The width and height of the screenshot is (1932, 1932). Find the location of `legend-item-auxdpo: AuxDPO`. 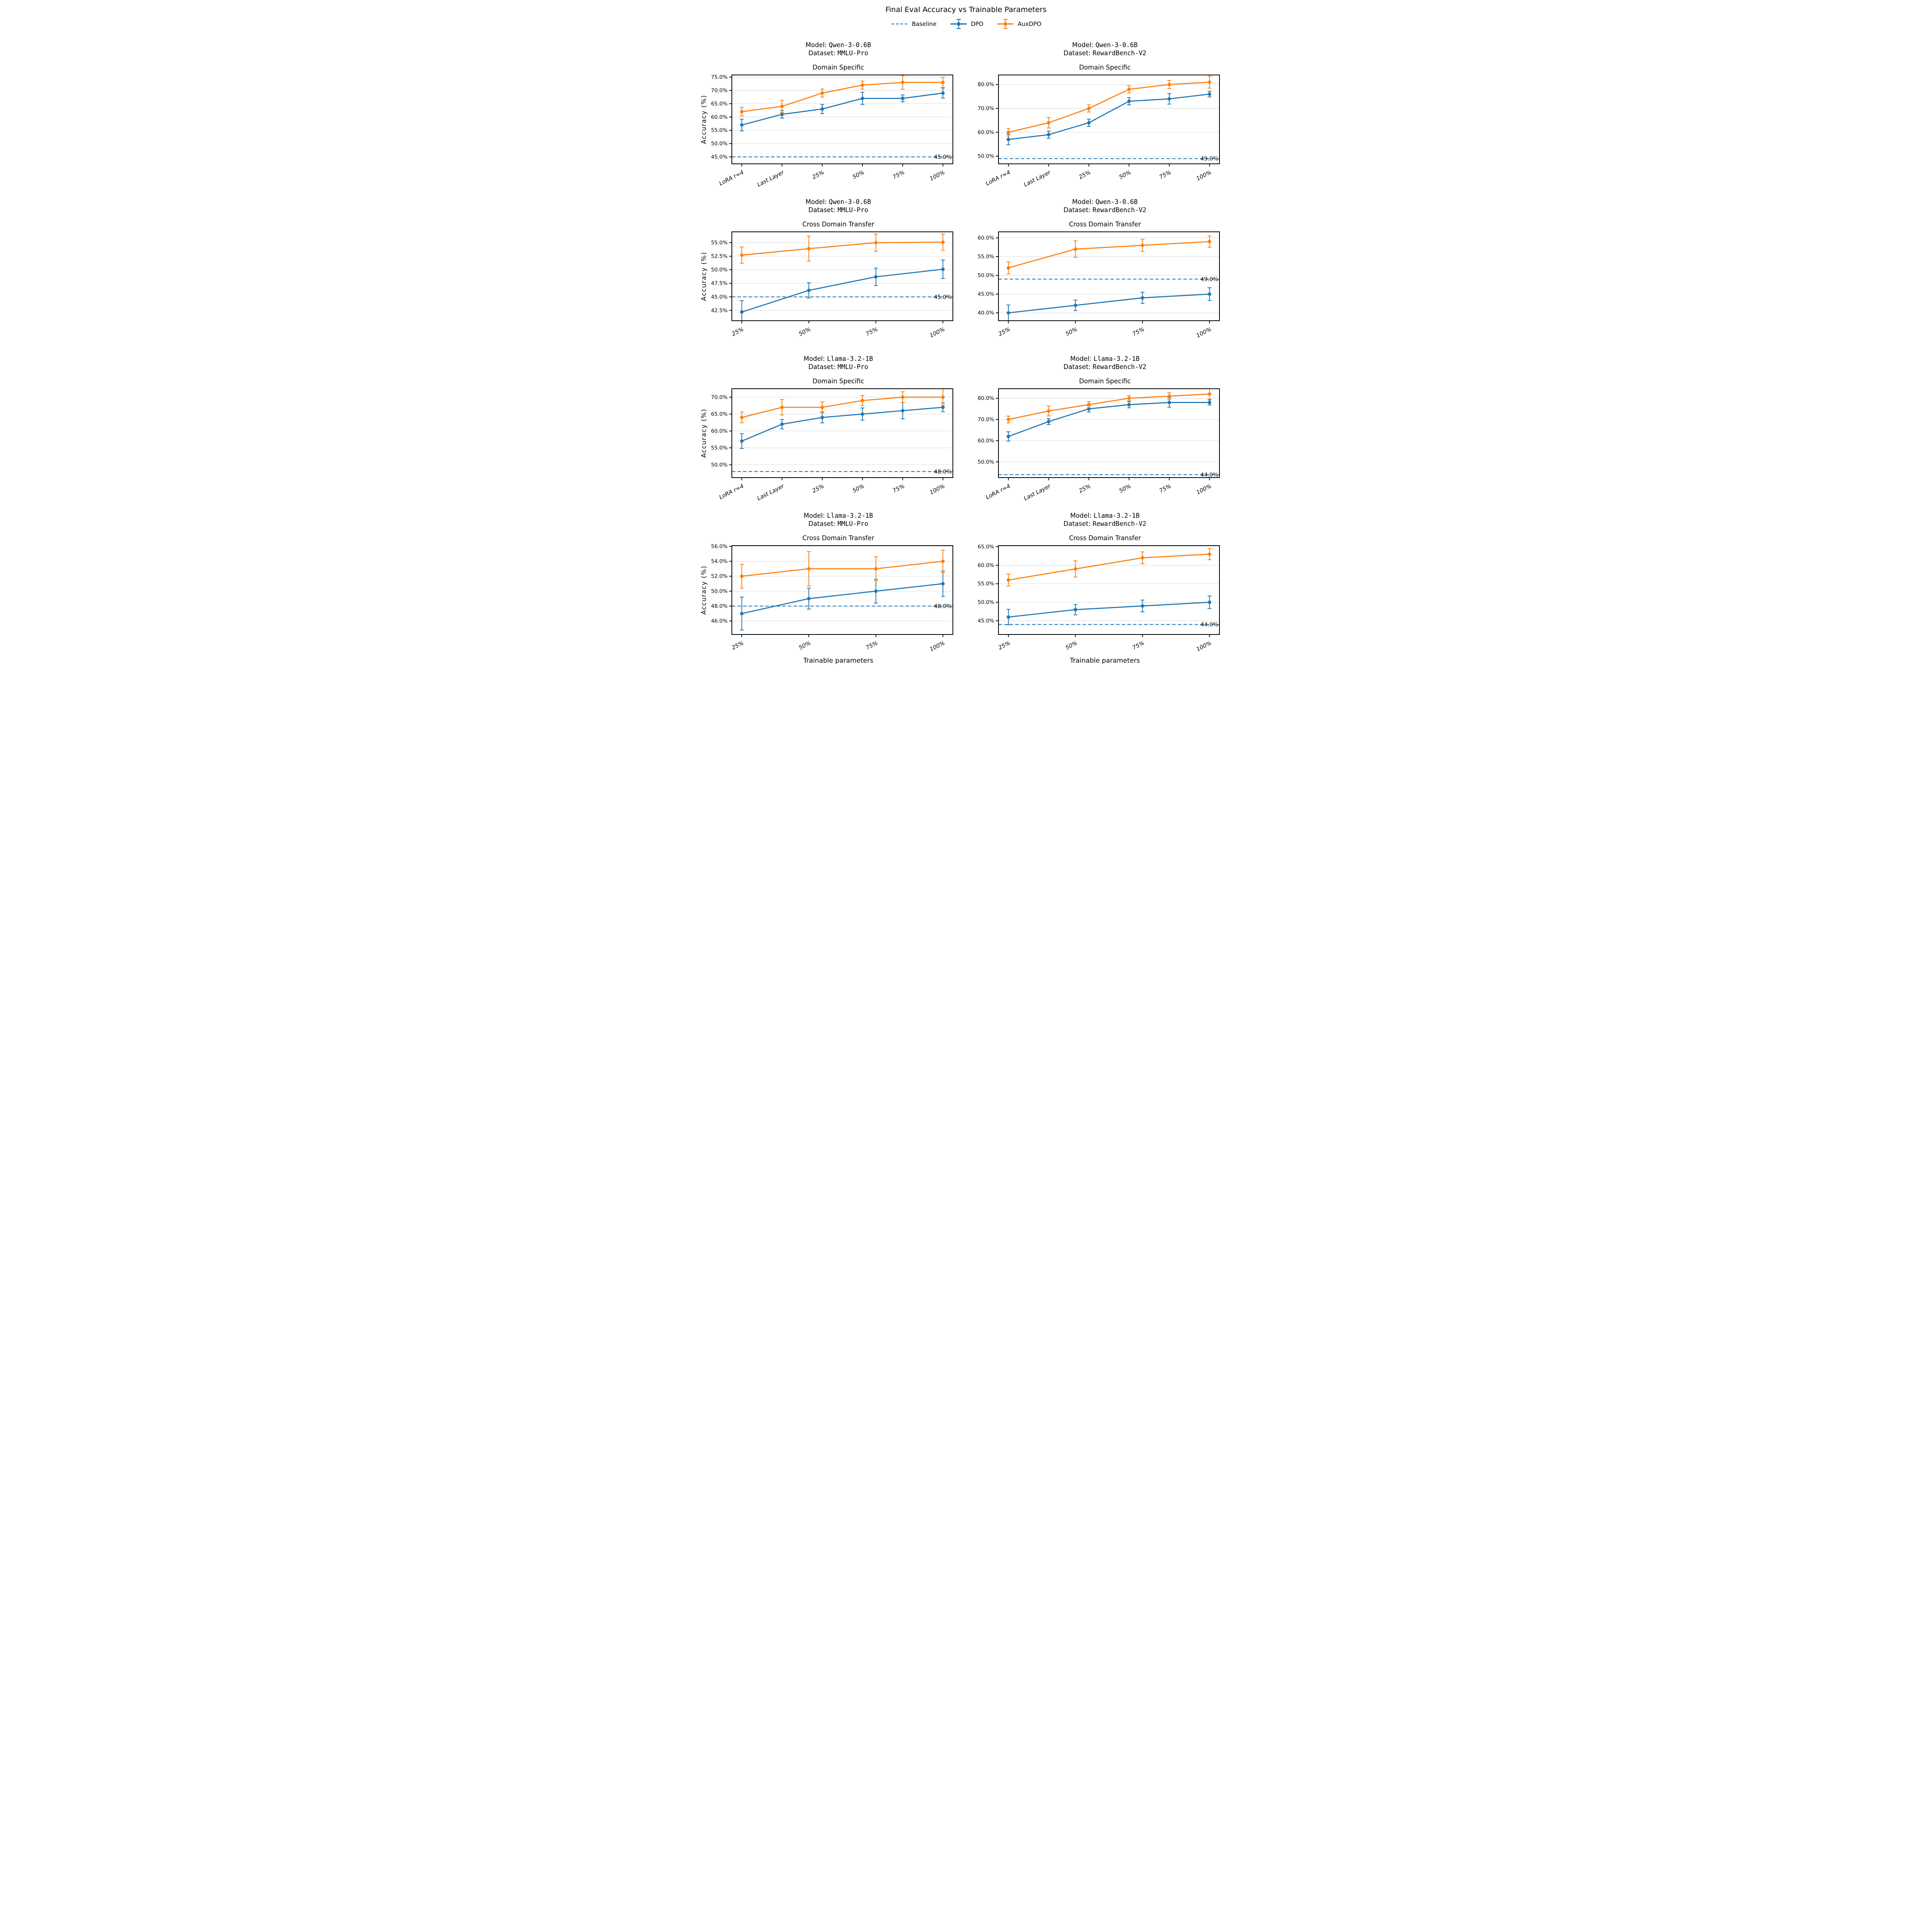

legend-item-auxdpo: AuxDPO is located at coordinates (1019, 24).